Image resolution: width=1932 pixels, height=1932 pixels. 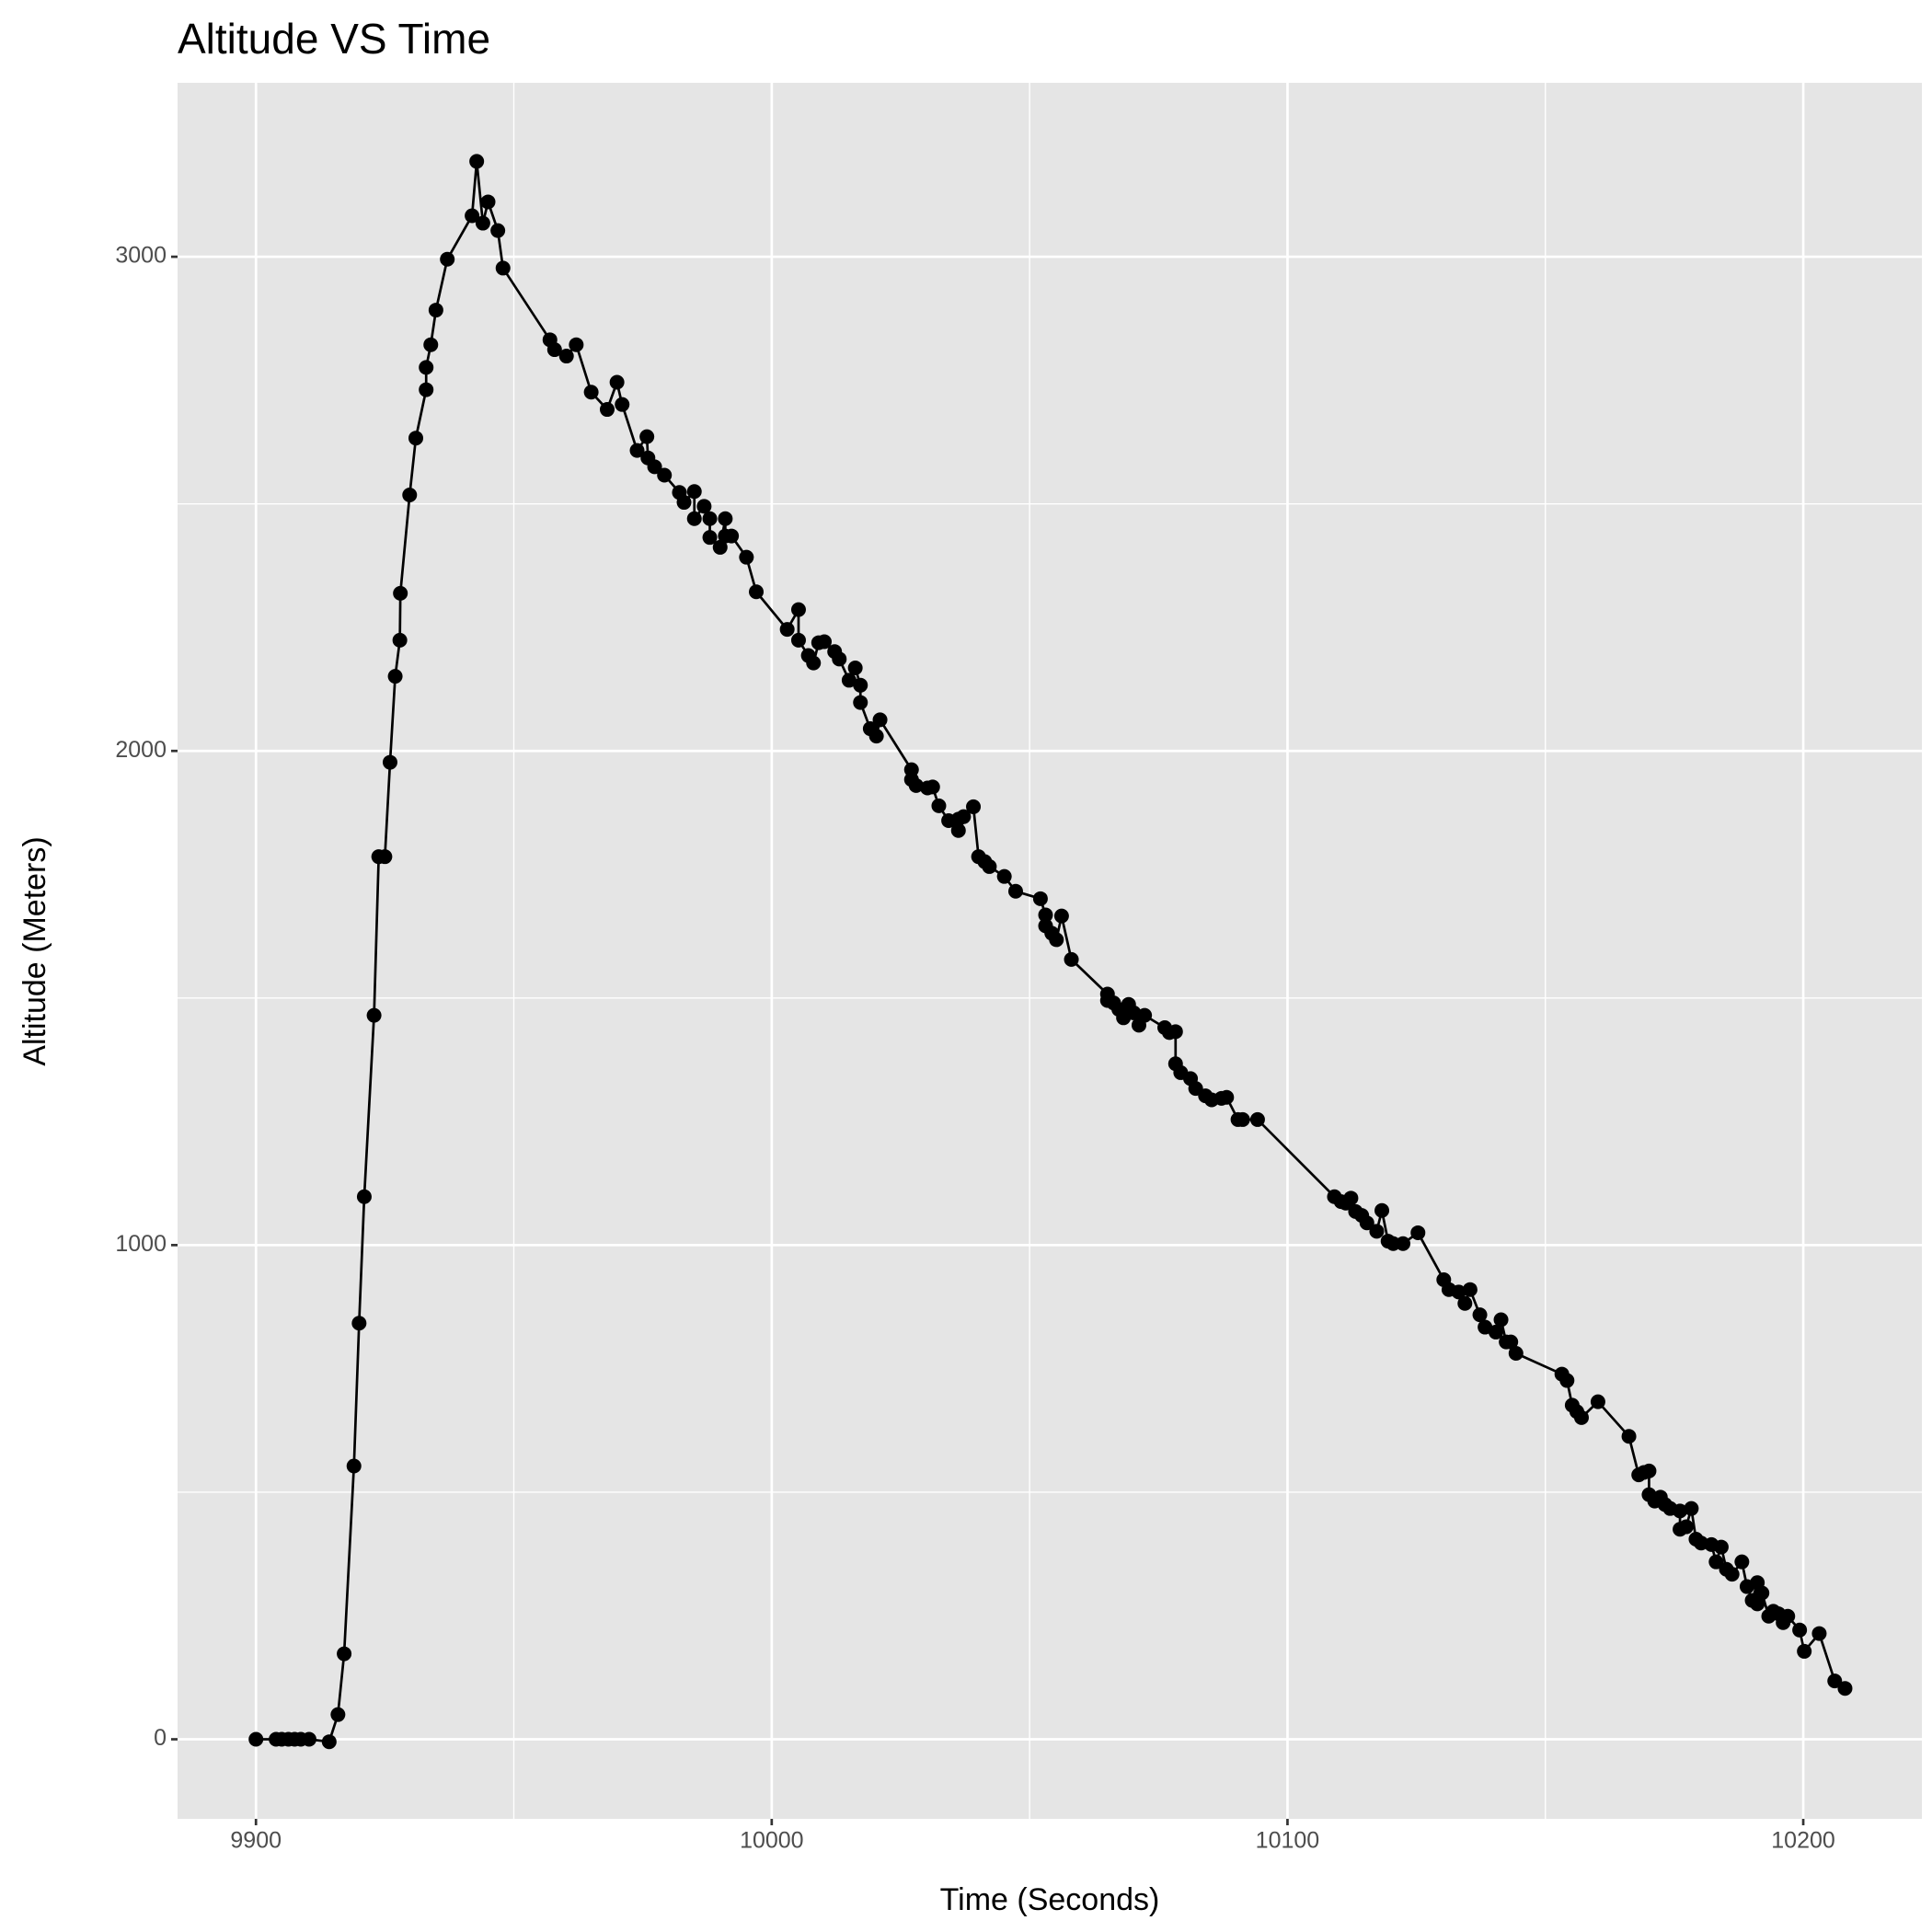 I want to click on chart-title: Altitude VS Time, so click(x=334, y=39).